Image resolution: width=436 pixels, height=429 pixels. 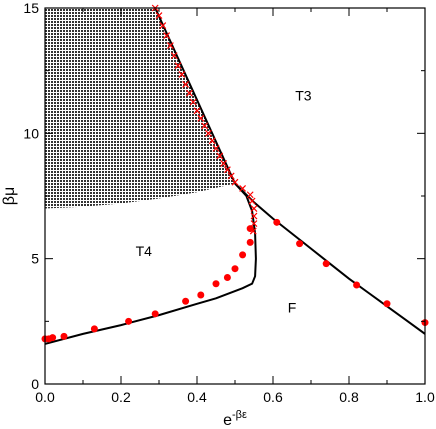 What do you see at coordinates (121, 397) in the screenshot?
I see `x-tick-label: 0.2` at bounding box center [121, 397].